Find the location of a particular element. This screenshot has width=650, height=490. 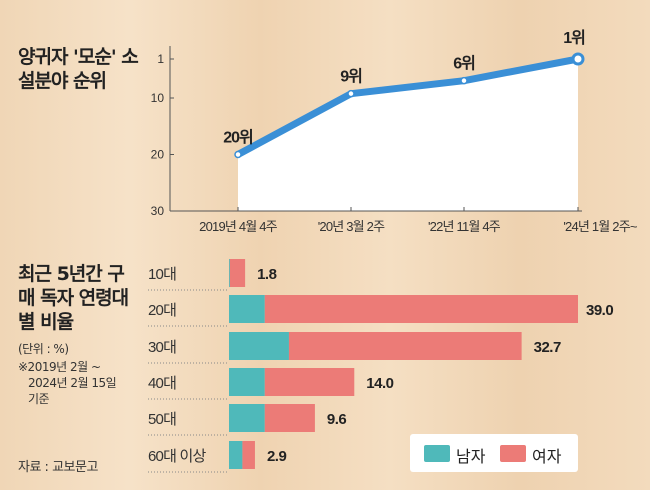

y-tick-label: 1 is located at coordinates (160, 59).